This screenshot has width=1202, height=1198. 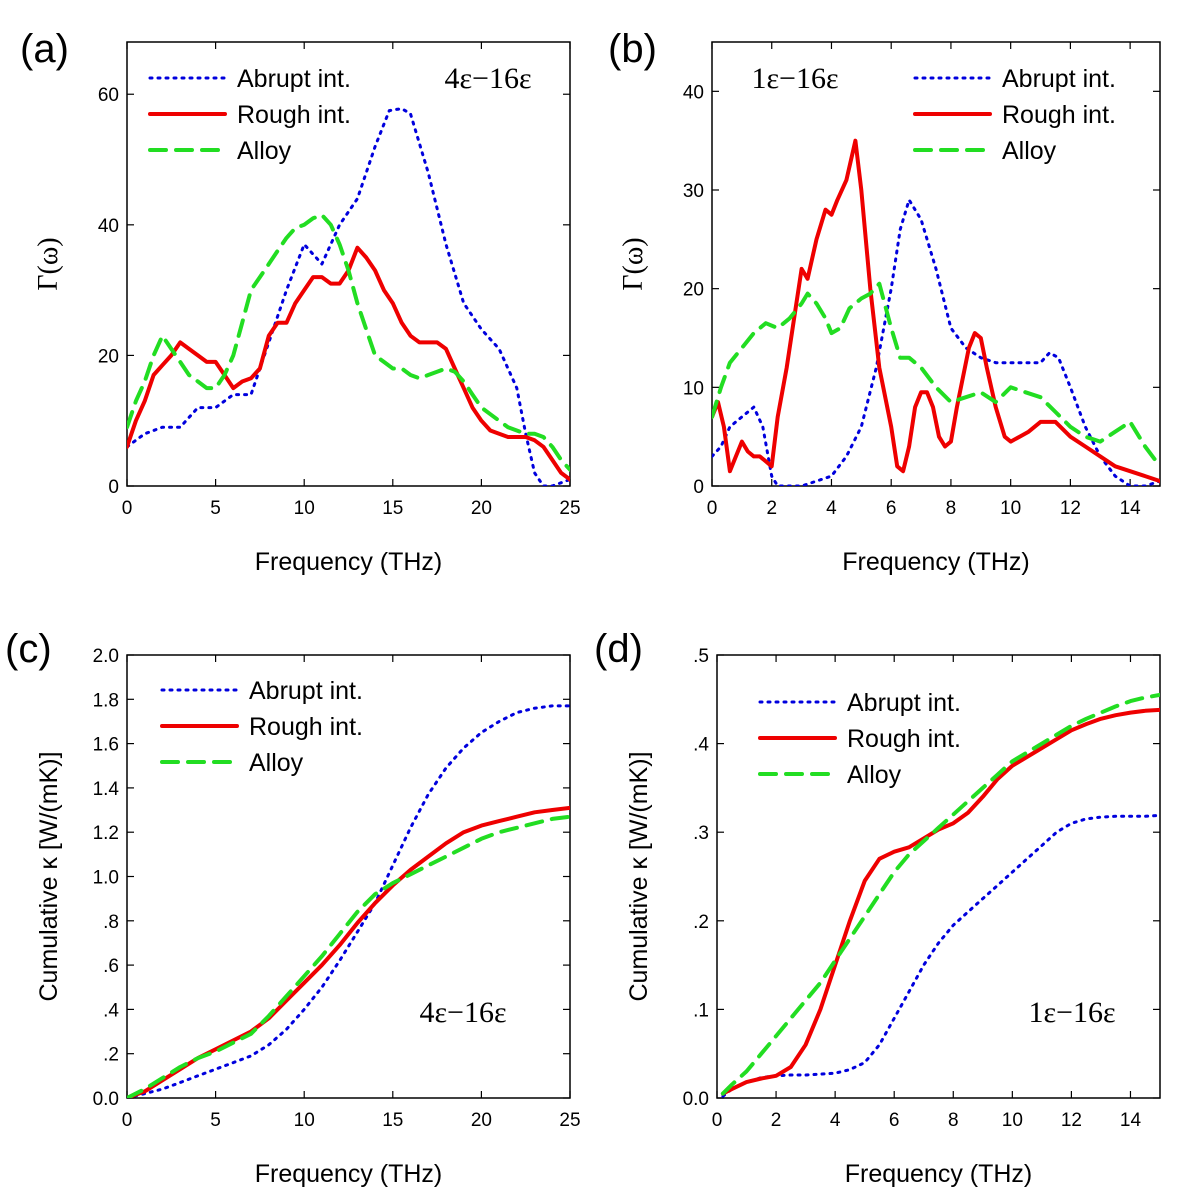 What do you see at coordinates (108, 95) in the screenshot?
I see `y-tick-label: 60` at bounding box center [108, 95].